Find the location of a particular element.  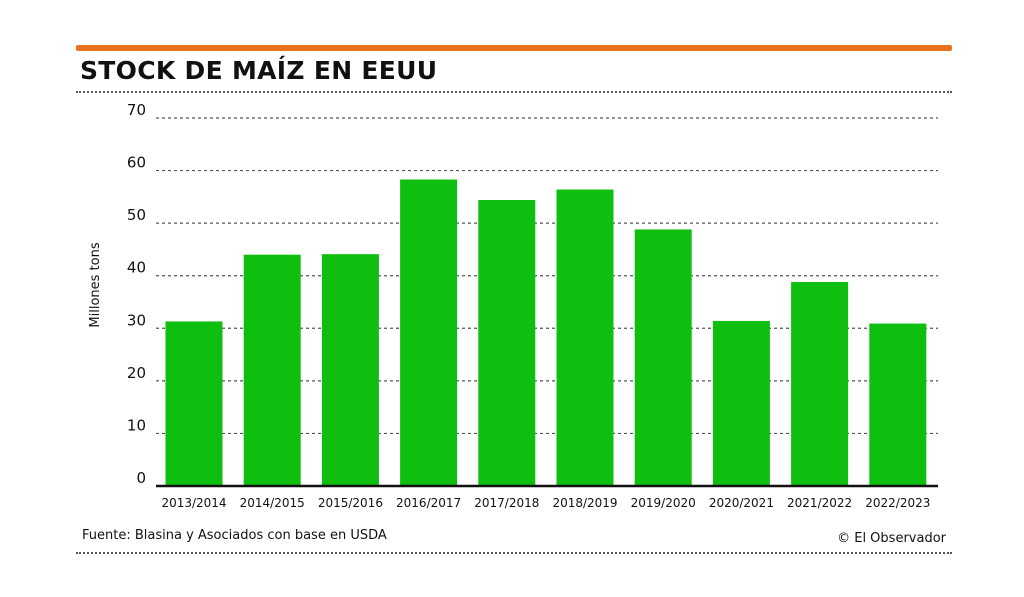

y-axis-label: Millones tons is located at coordinates (95, 284).